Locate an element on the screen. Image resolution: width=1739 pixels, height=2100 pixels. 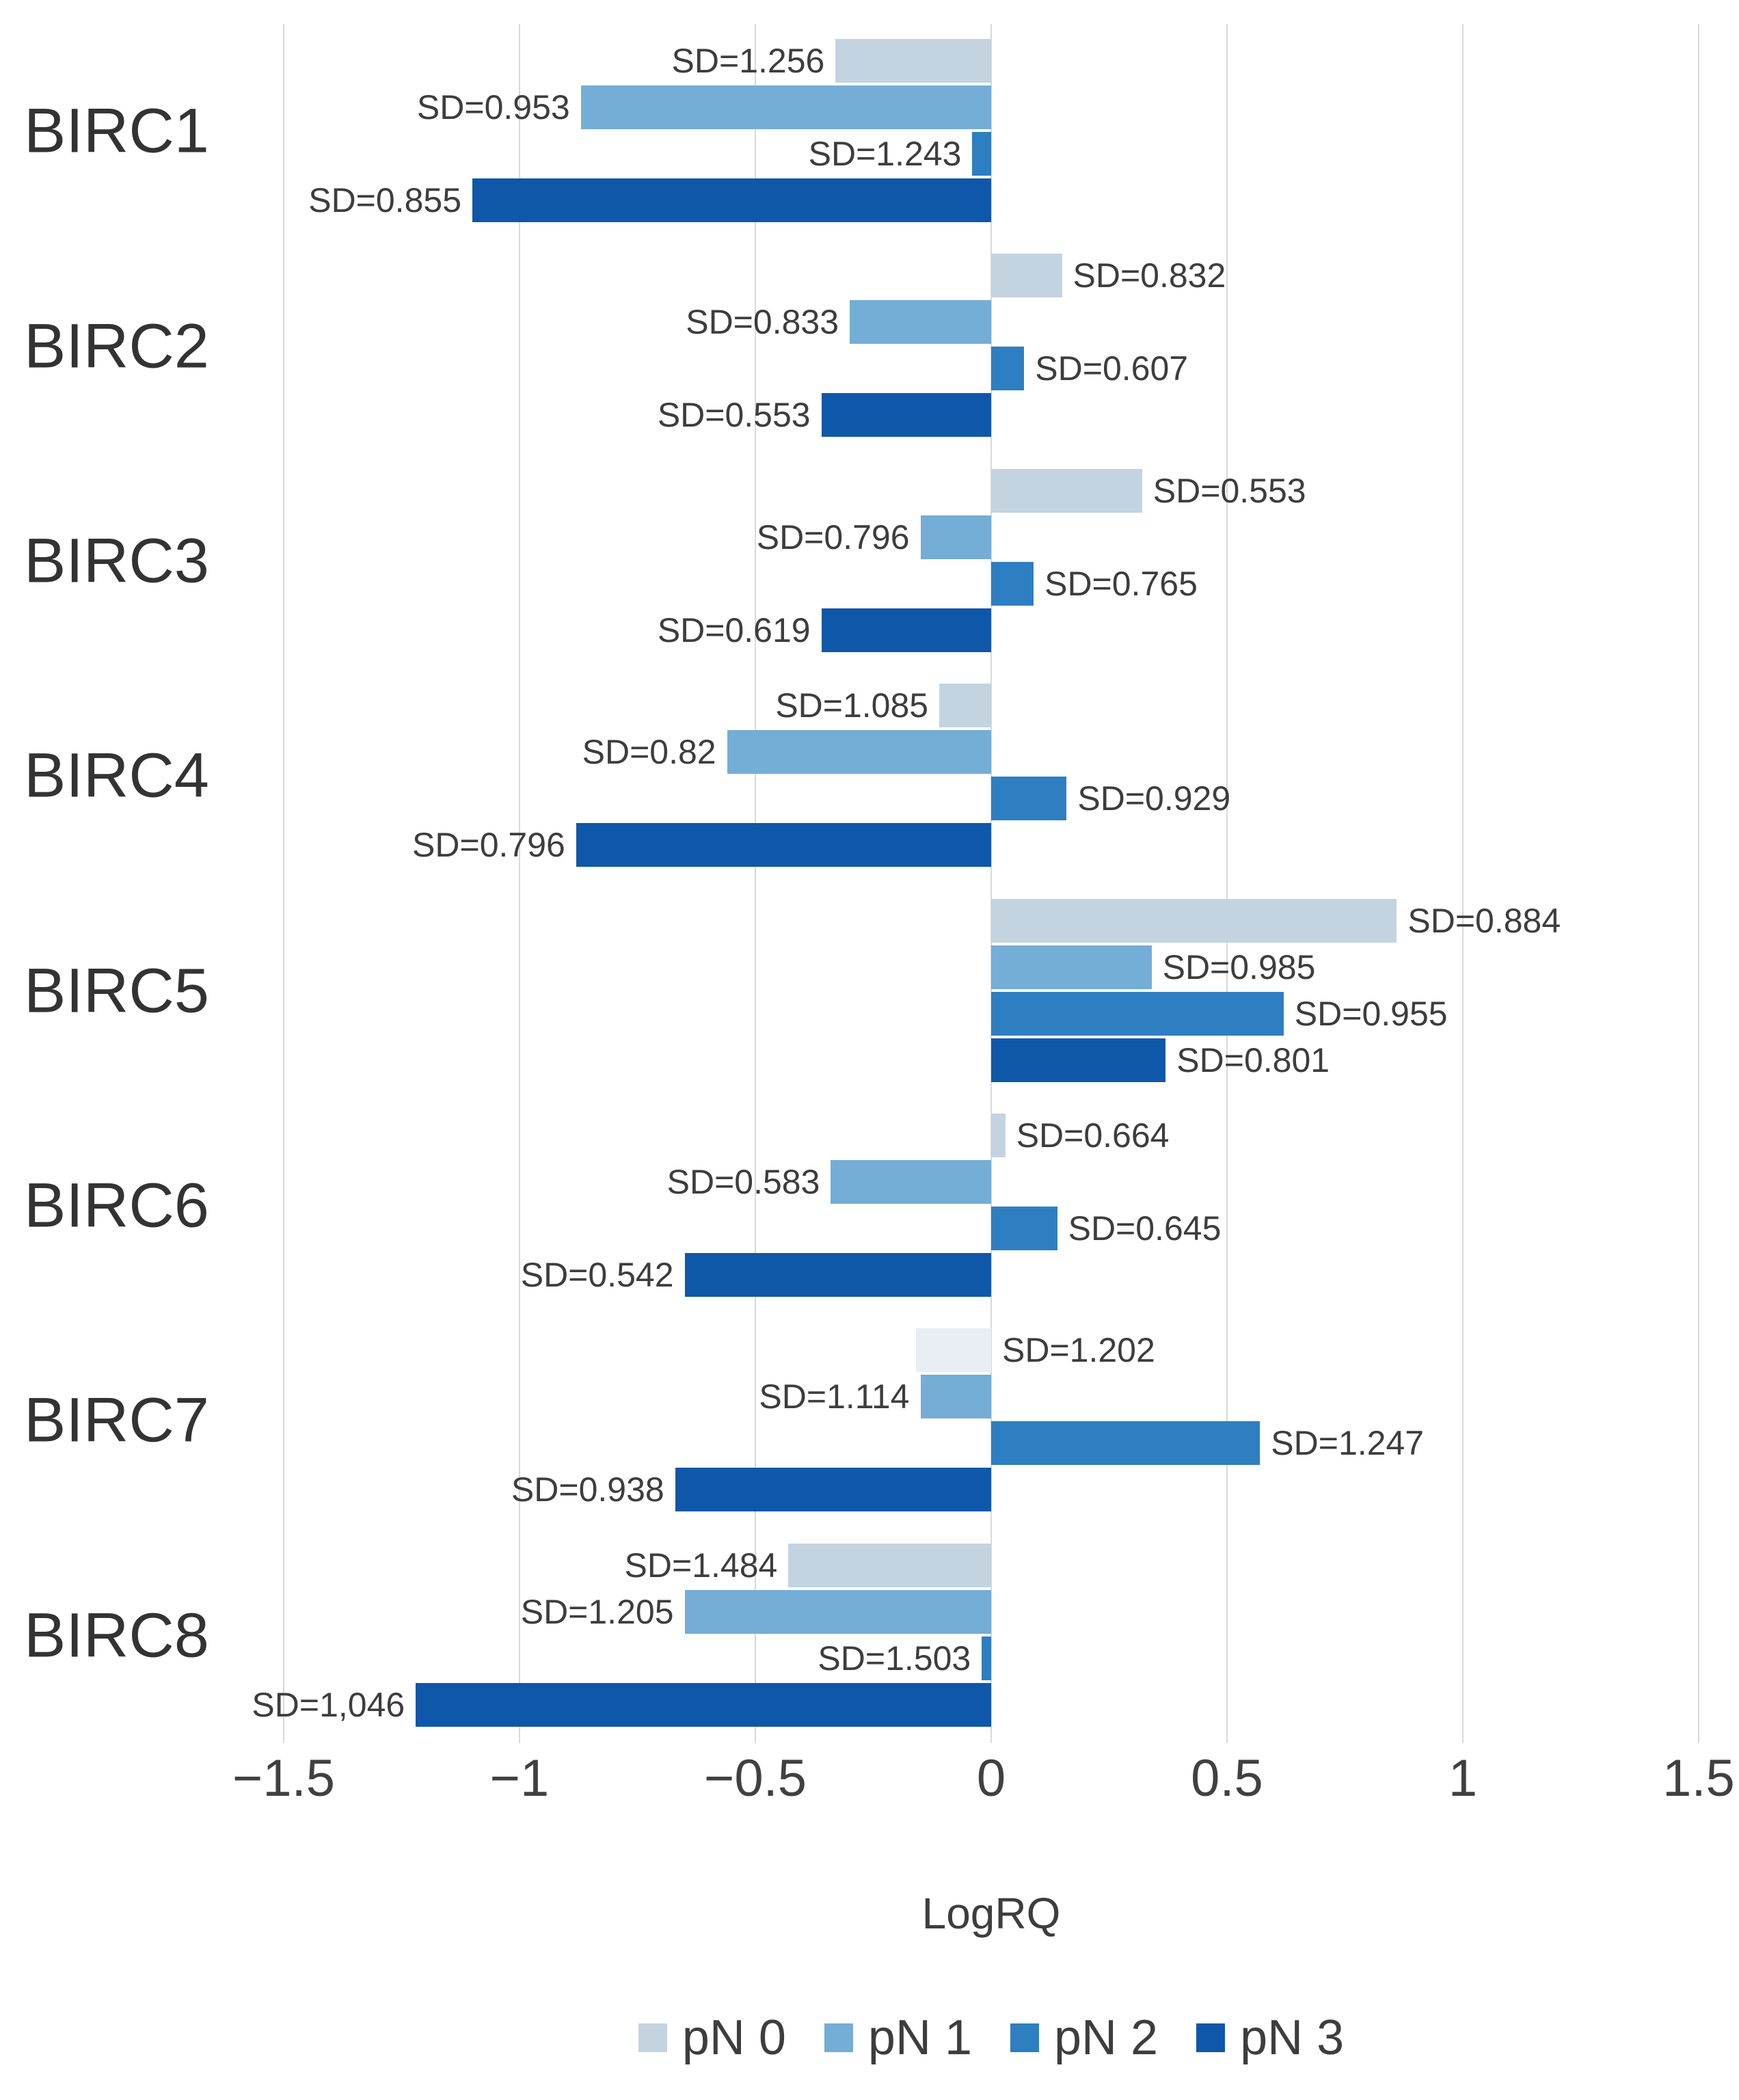
category-label: BIRC6 is located at coordinates (116, 1205).